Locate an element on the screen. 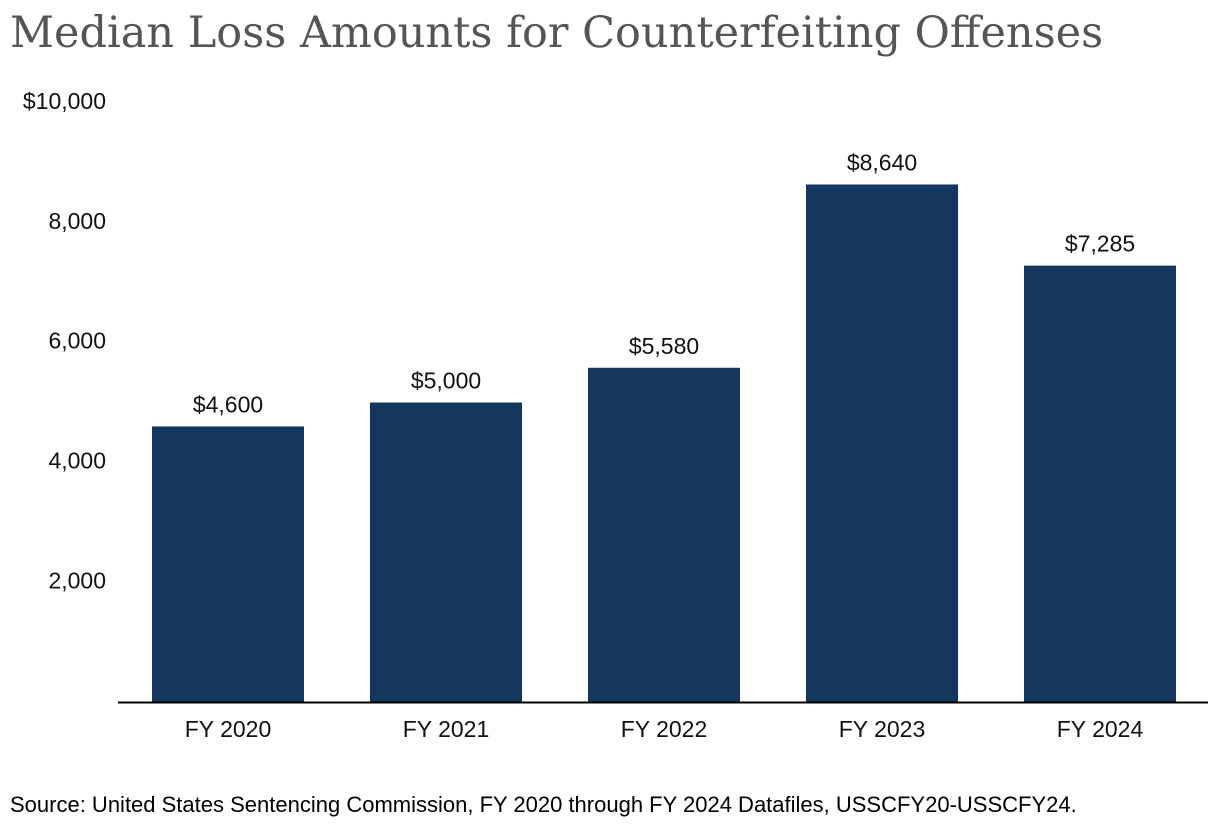  bar-value-label: $4,600 is located at coordinates (228, 404).